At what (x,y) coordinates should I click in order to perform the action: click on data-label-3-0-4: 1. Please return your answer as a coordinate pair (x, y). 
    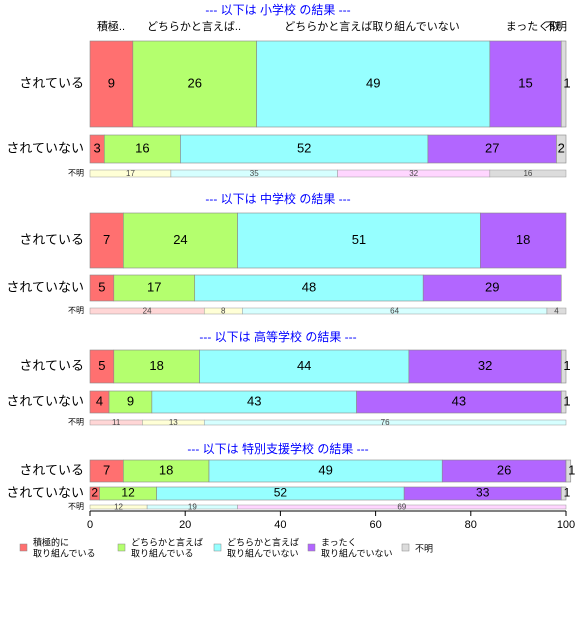
    Looking at the image, I should click on (571, 469).